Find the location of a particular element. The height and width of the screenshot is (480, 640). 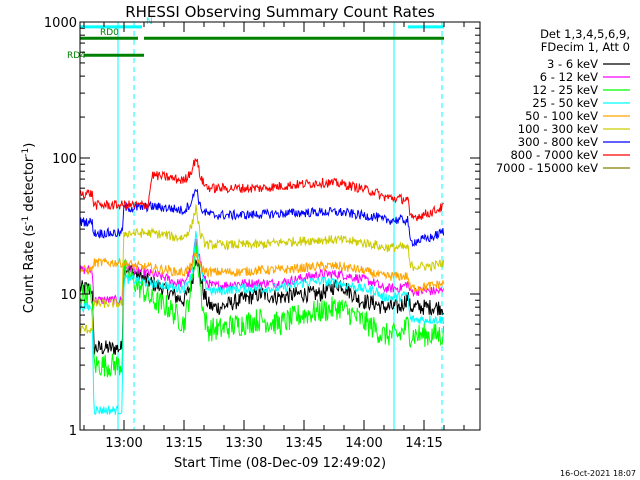

x-axis-label: Start Time (08-Dec-09 12:49:02) is located at coordinates (280, 463).